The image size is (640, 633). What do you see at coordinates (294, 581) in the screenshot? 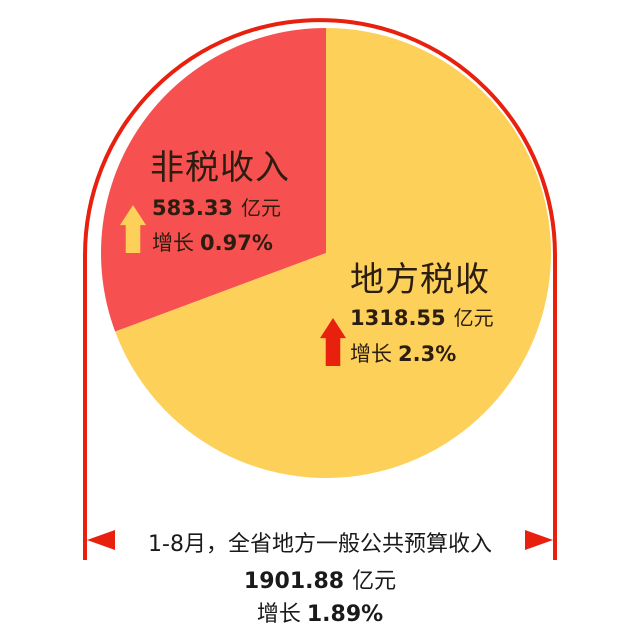
I see `total-value-text: 1901.88` at bounding box center [294, 581].